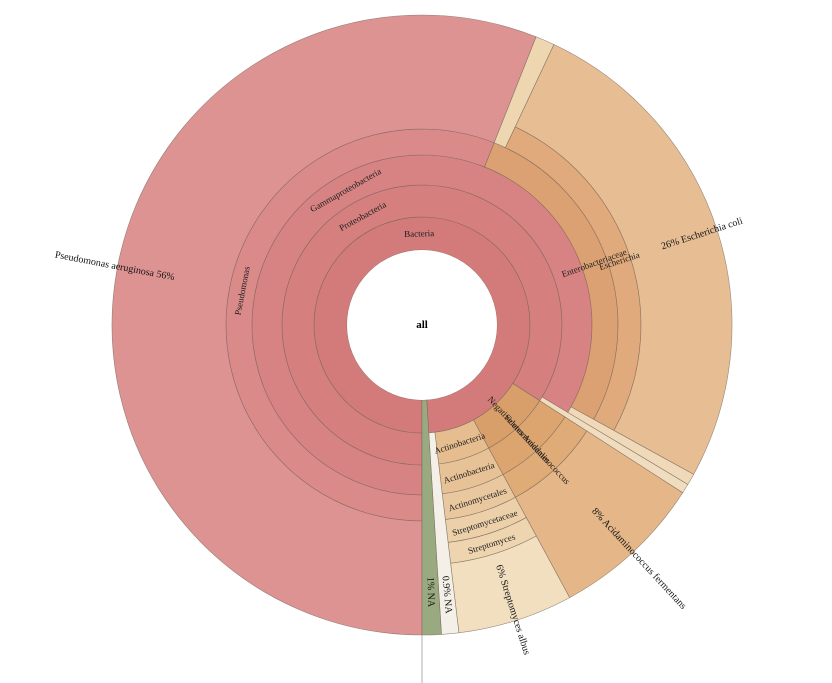 The width and height of the screenshot is (832, 683). I want to click on center-label: all, so click(422, 325).